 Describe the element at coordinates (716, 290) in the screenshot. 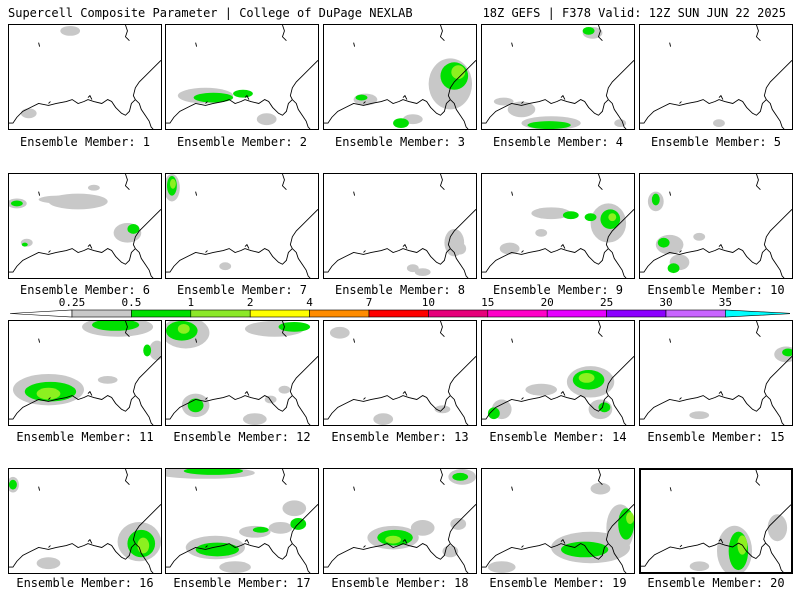

I see `ensemble-member-label: Ensemble Member: 10` at that location.